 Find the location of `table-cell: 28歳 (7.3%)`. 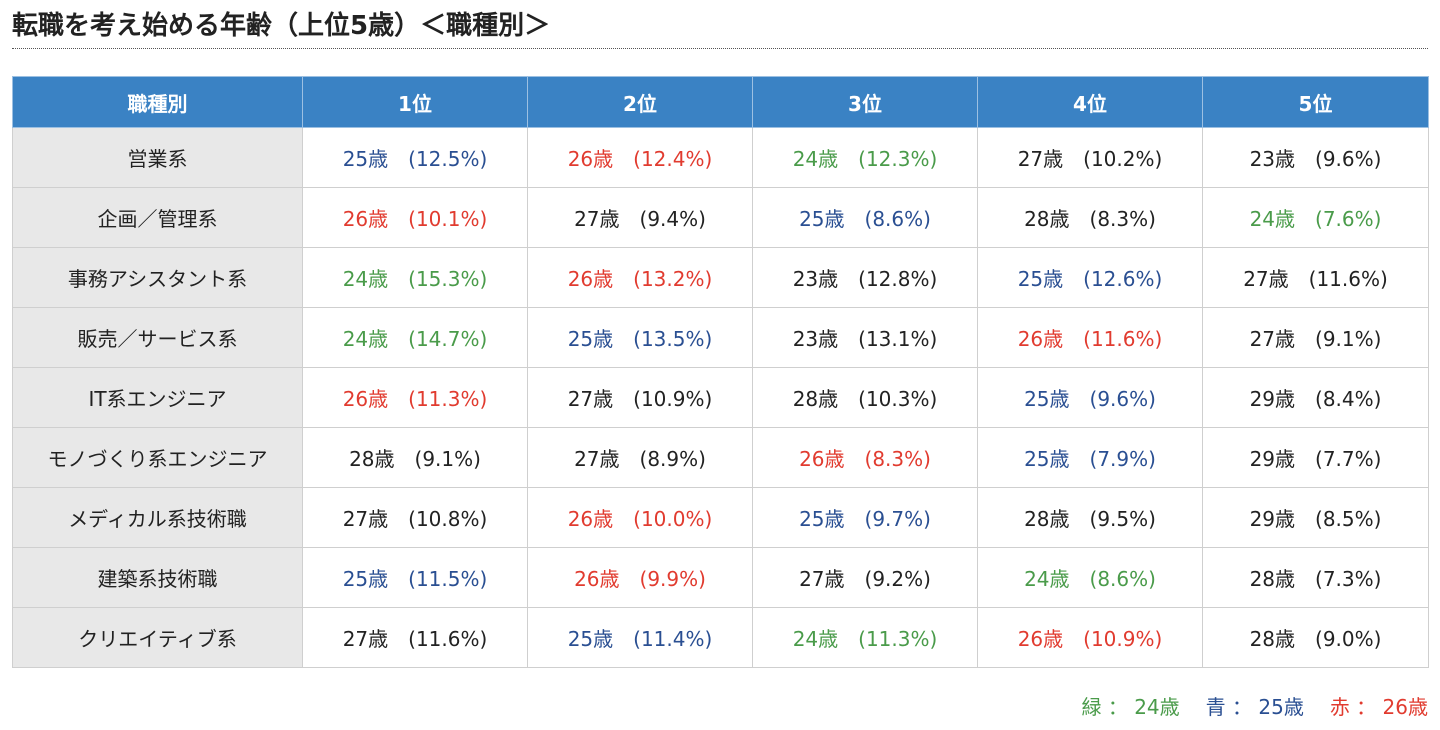

table-cell: 28歳 (7.3%) is located at coordinates (1315, 577).